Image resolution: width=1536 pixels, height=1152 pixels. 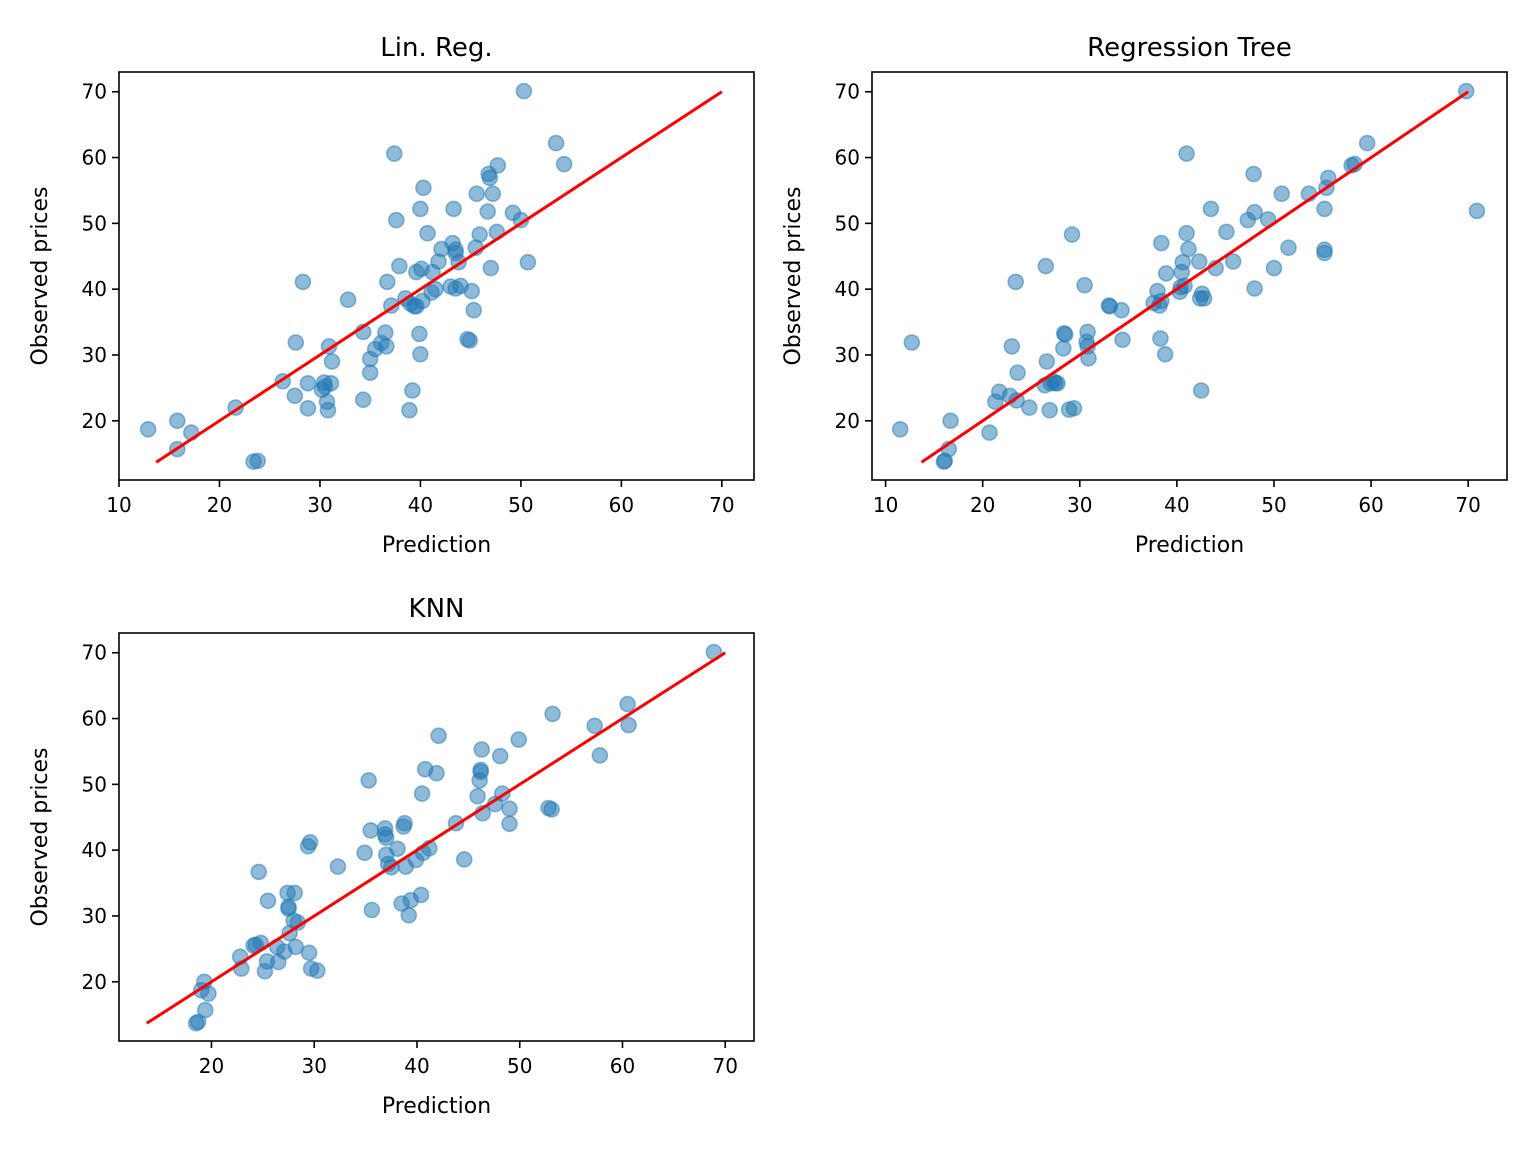 I want to click on y-tick-label: 30, so click(x=94, y=355).